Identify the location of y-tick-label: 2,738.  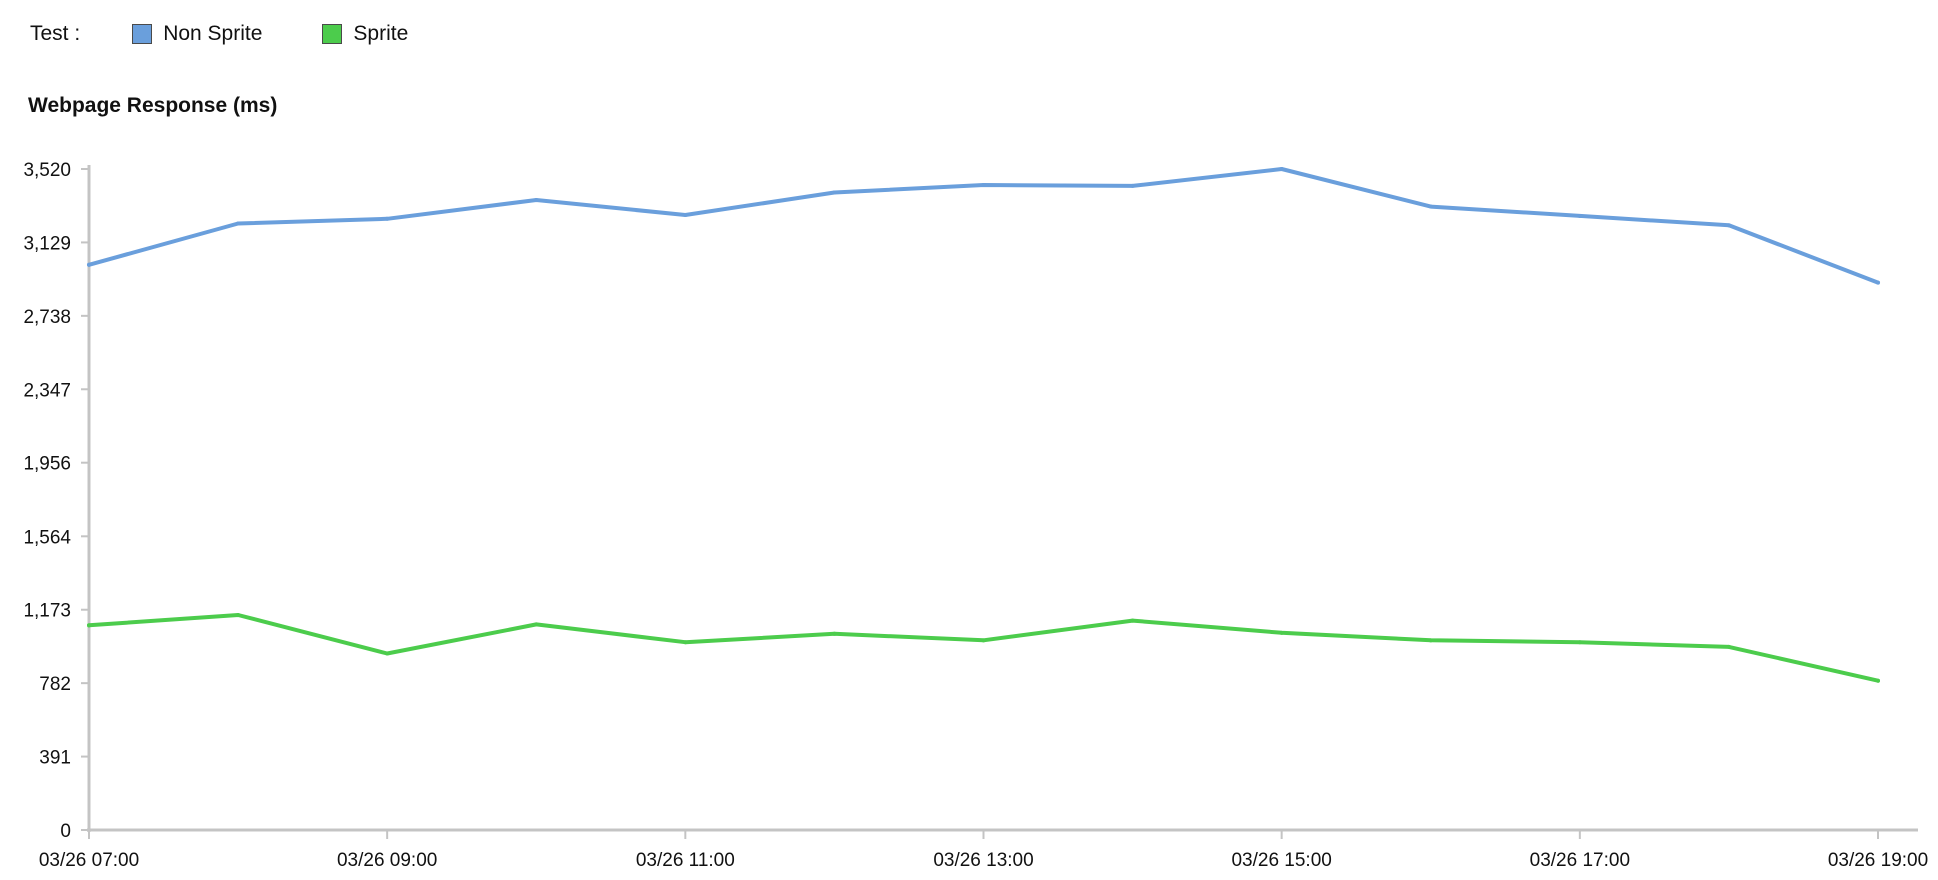
(47, 317).